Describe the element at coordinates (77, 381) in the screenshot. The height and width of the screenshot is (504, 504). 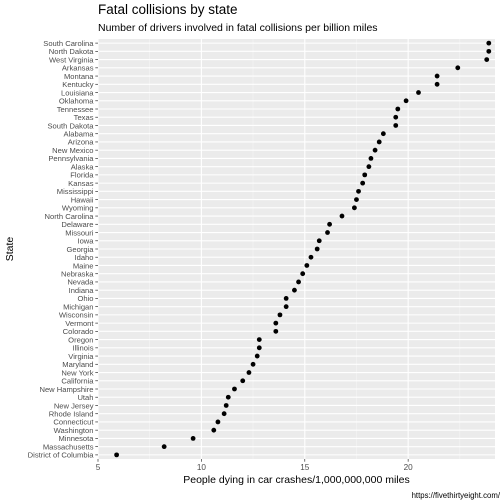
I see `y-tick-label: California` at that location.